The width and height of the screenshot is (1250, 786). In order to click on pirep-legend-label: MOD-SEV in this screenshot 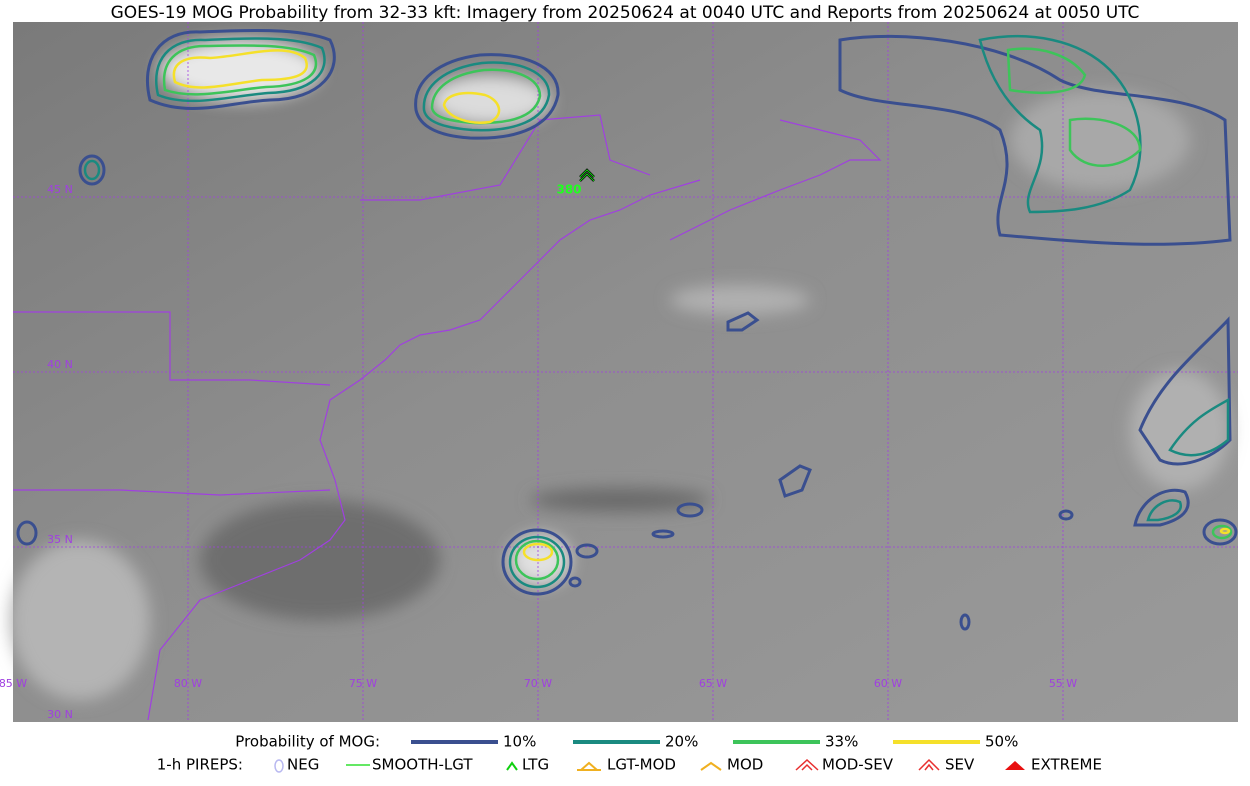, I will do `click(858, 765)`.